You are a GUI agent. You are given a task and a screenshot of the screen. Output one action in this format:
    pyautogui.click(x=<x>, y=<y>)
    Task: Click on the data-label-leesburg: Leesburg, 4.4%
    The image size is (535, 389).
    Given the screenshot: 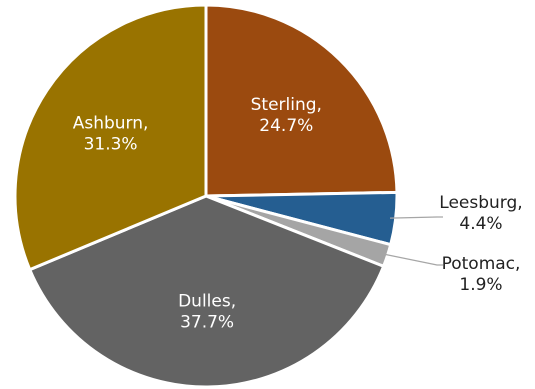 What is the action you would take?
    pyautogui.click(x=480, y=213)
    